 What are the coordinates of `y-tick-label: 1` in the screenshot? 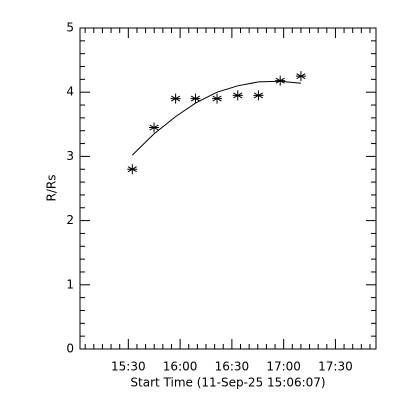 It's located at (70, 284).